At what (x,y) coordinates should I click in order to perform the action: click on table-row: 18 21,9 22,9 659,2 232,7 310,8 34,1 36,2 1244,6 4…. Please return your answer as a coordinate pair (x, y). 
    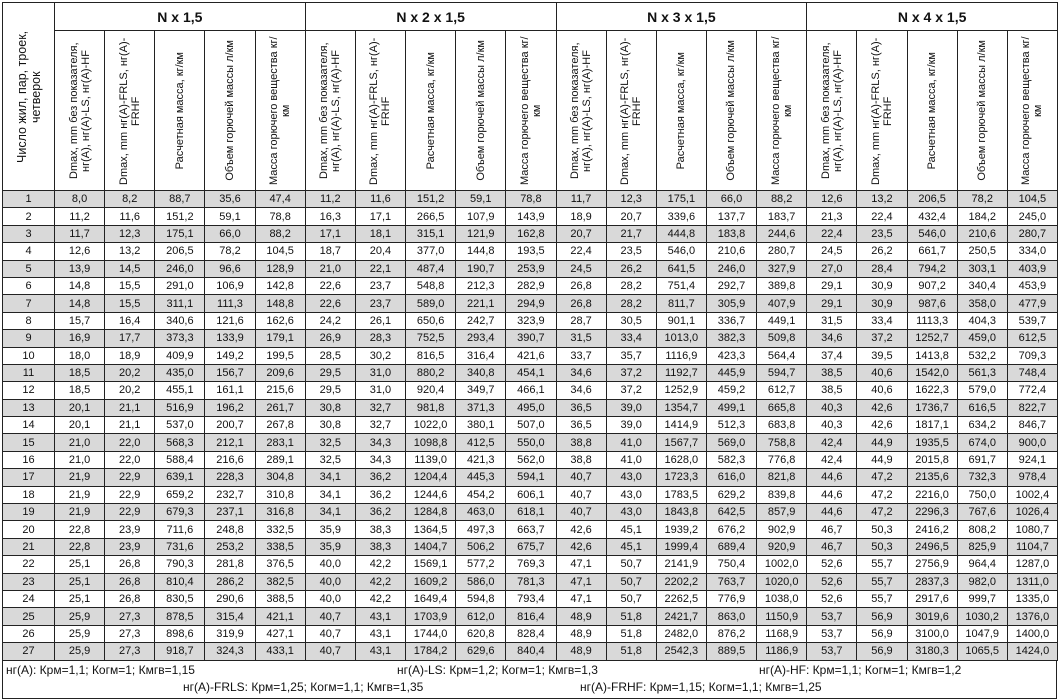
    Looking at the image, I should click on (530, 495).